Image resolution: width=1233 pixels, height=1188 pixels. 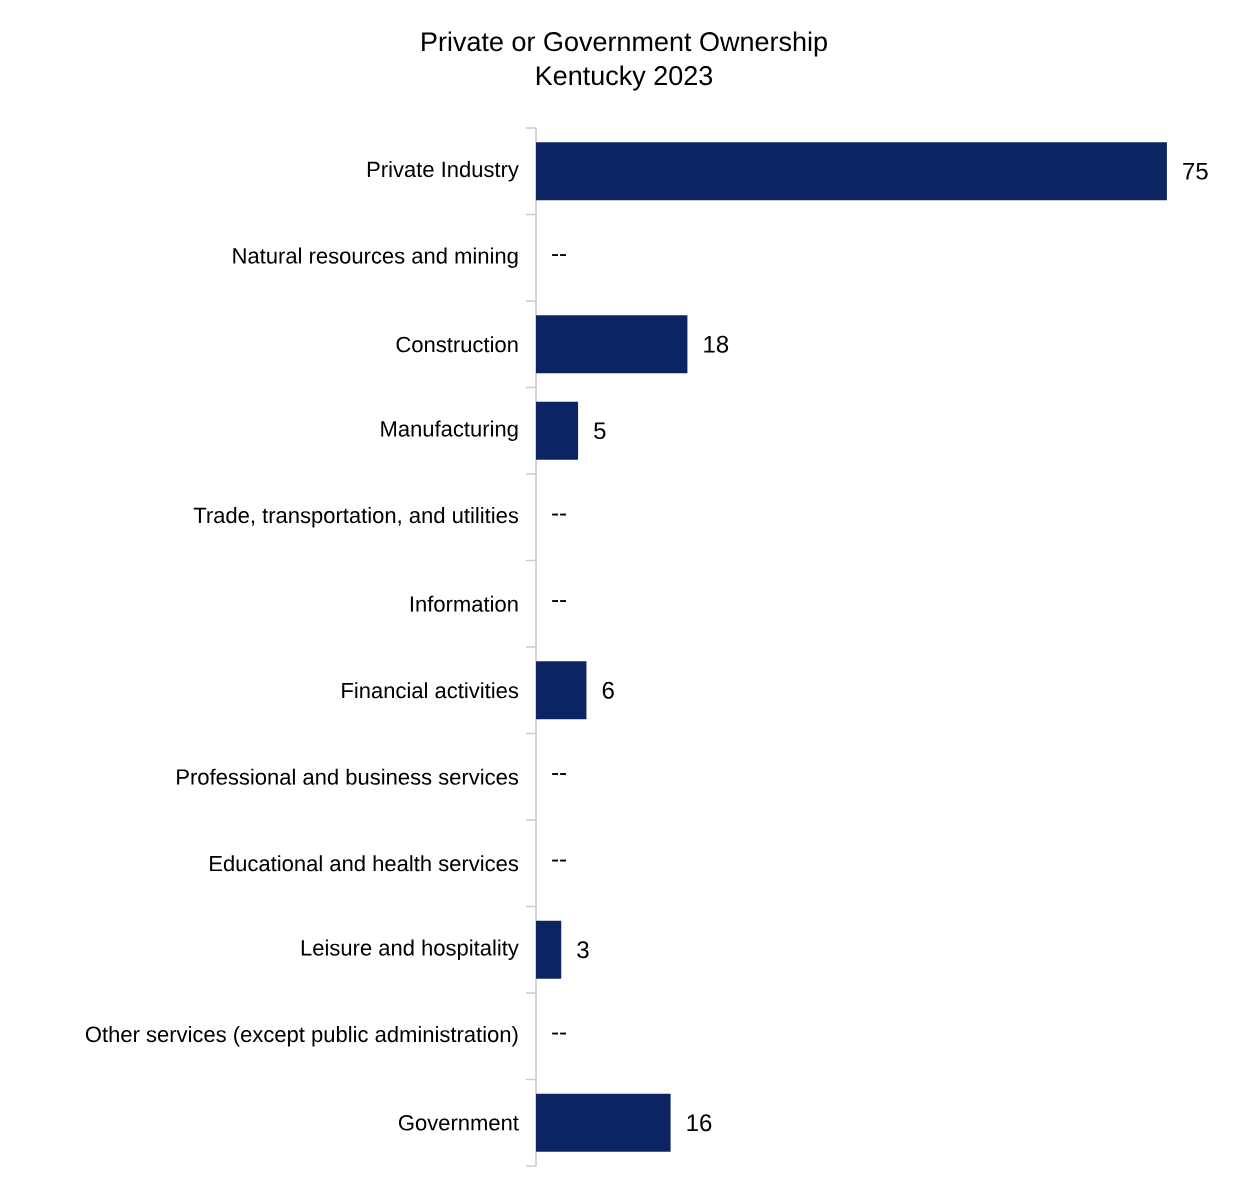 I want to click on y-tick-label: Professional and business services, so click(x=348, y=776).